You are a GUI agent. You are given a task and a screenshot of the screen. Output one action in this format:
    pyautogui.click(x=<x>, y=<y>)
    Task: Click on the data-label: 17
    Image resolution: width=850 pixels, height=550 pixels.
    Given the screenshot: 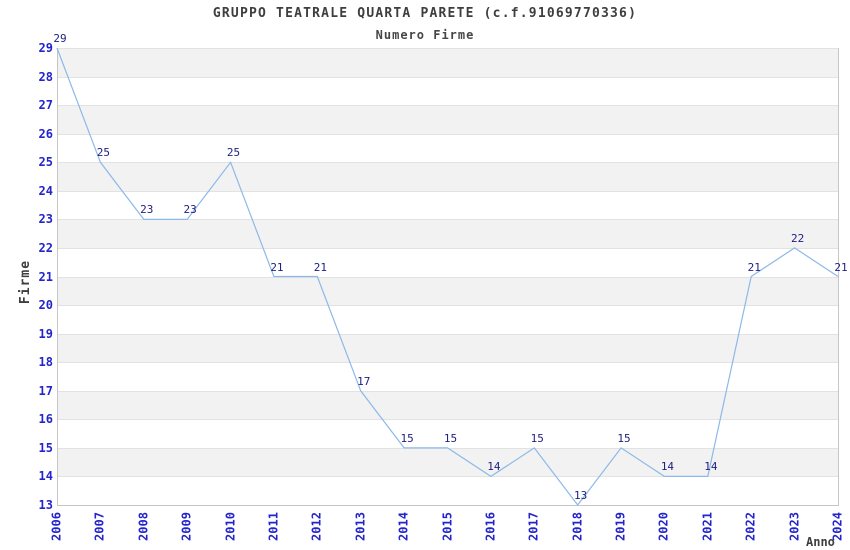 What is the action you would take?
    pyautogui.click(x=364, y=381)
    